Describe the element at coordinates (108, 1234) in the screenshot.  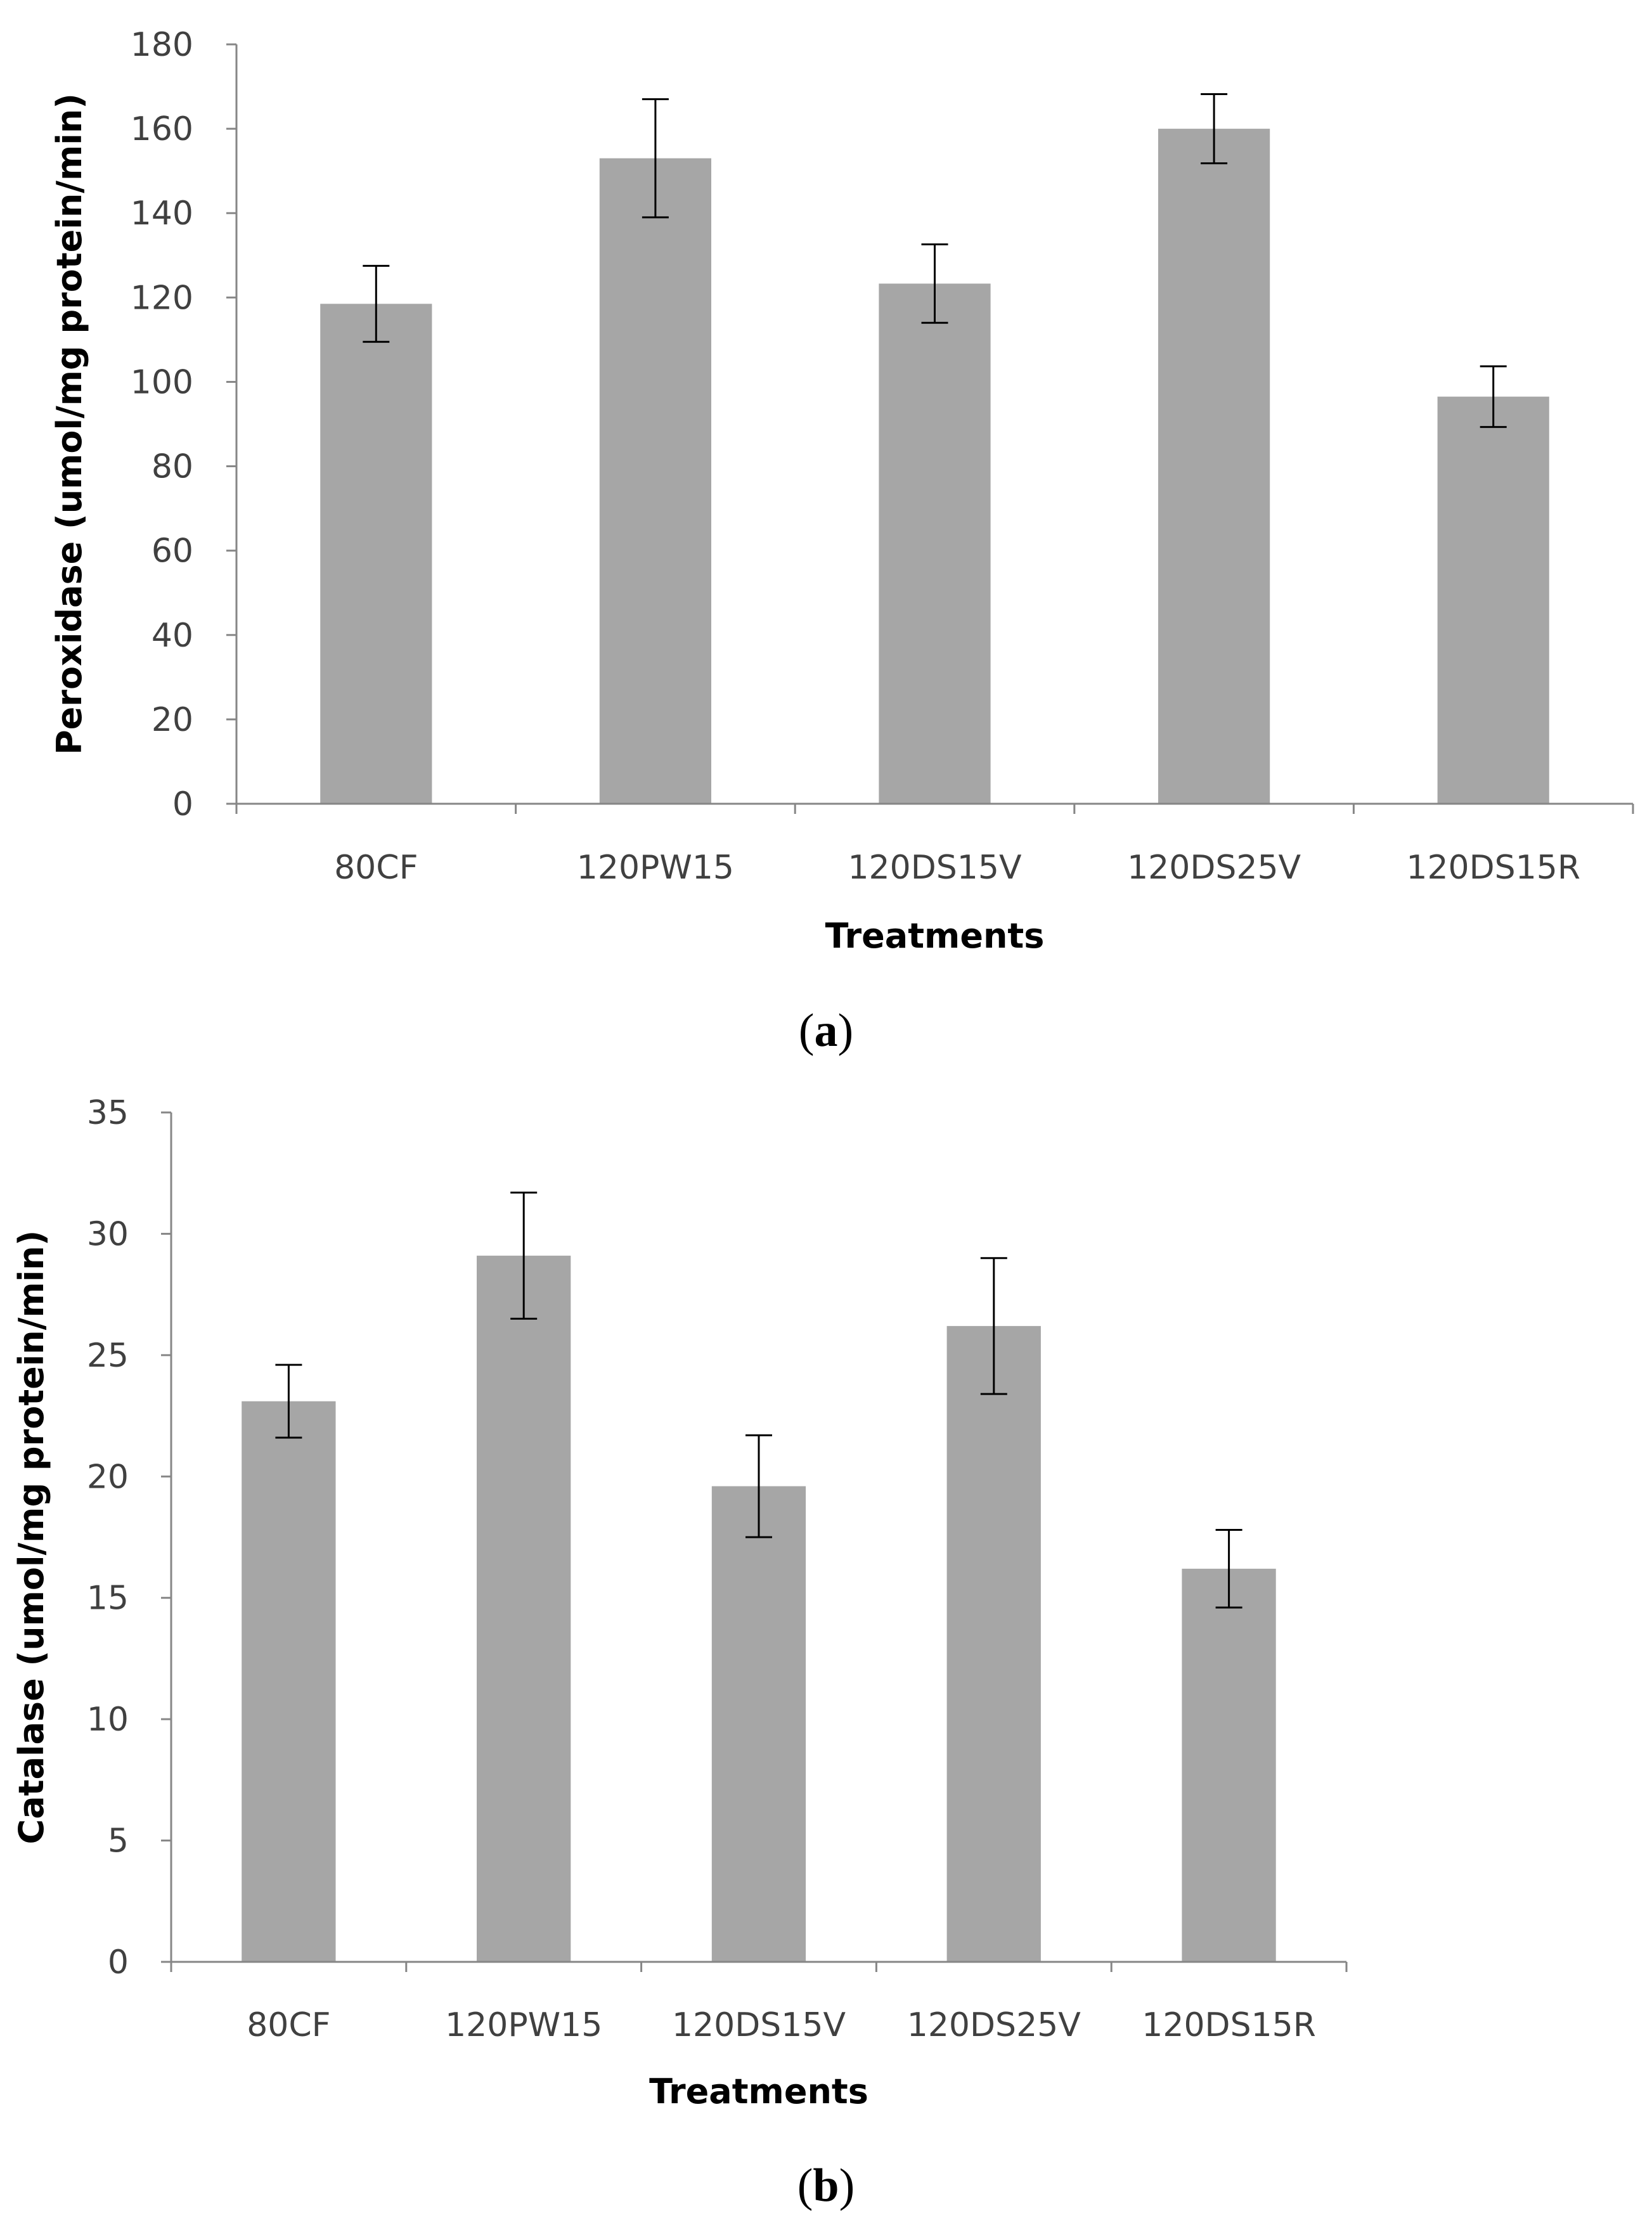
I see `y-tick-label: 30` at that location.